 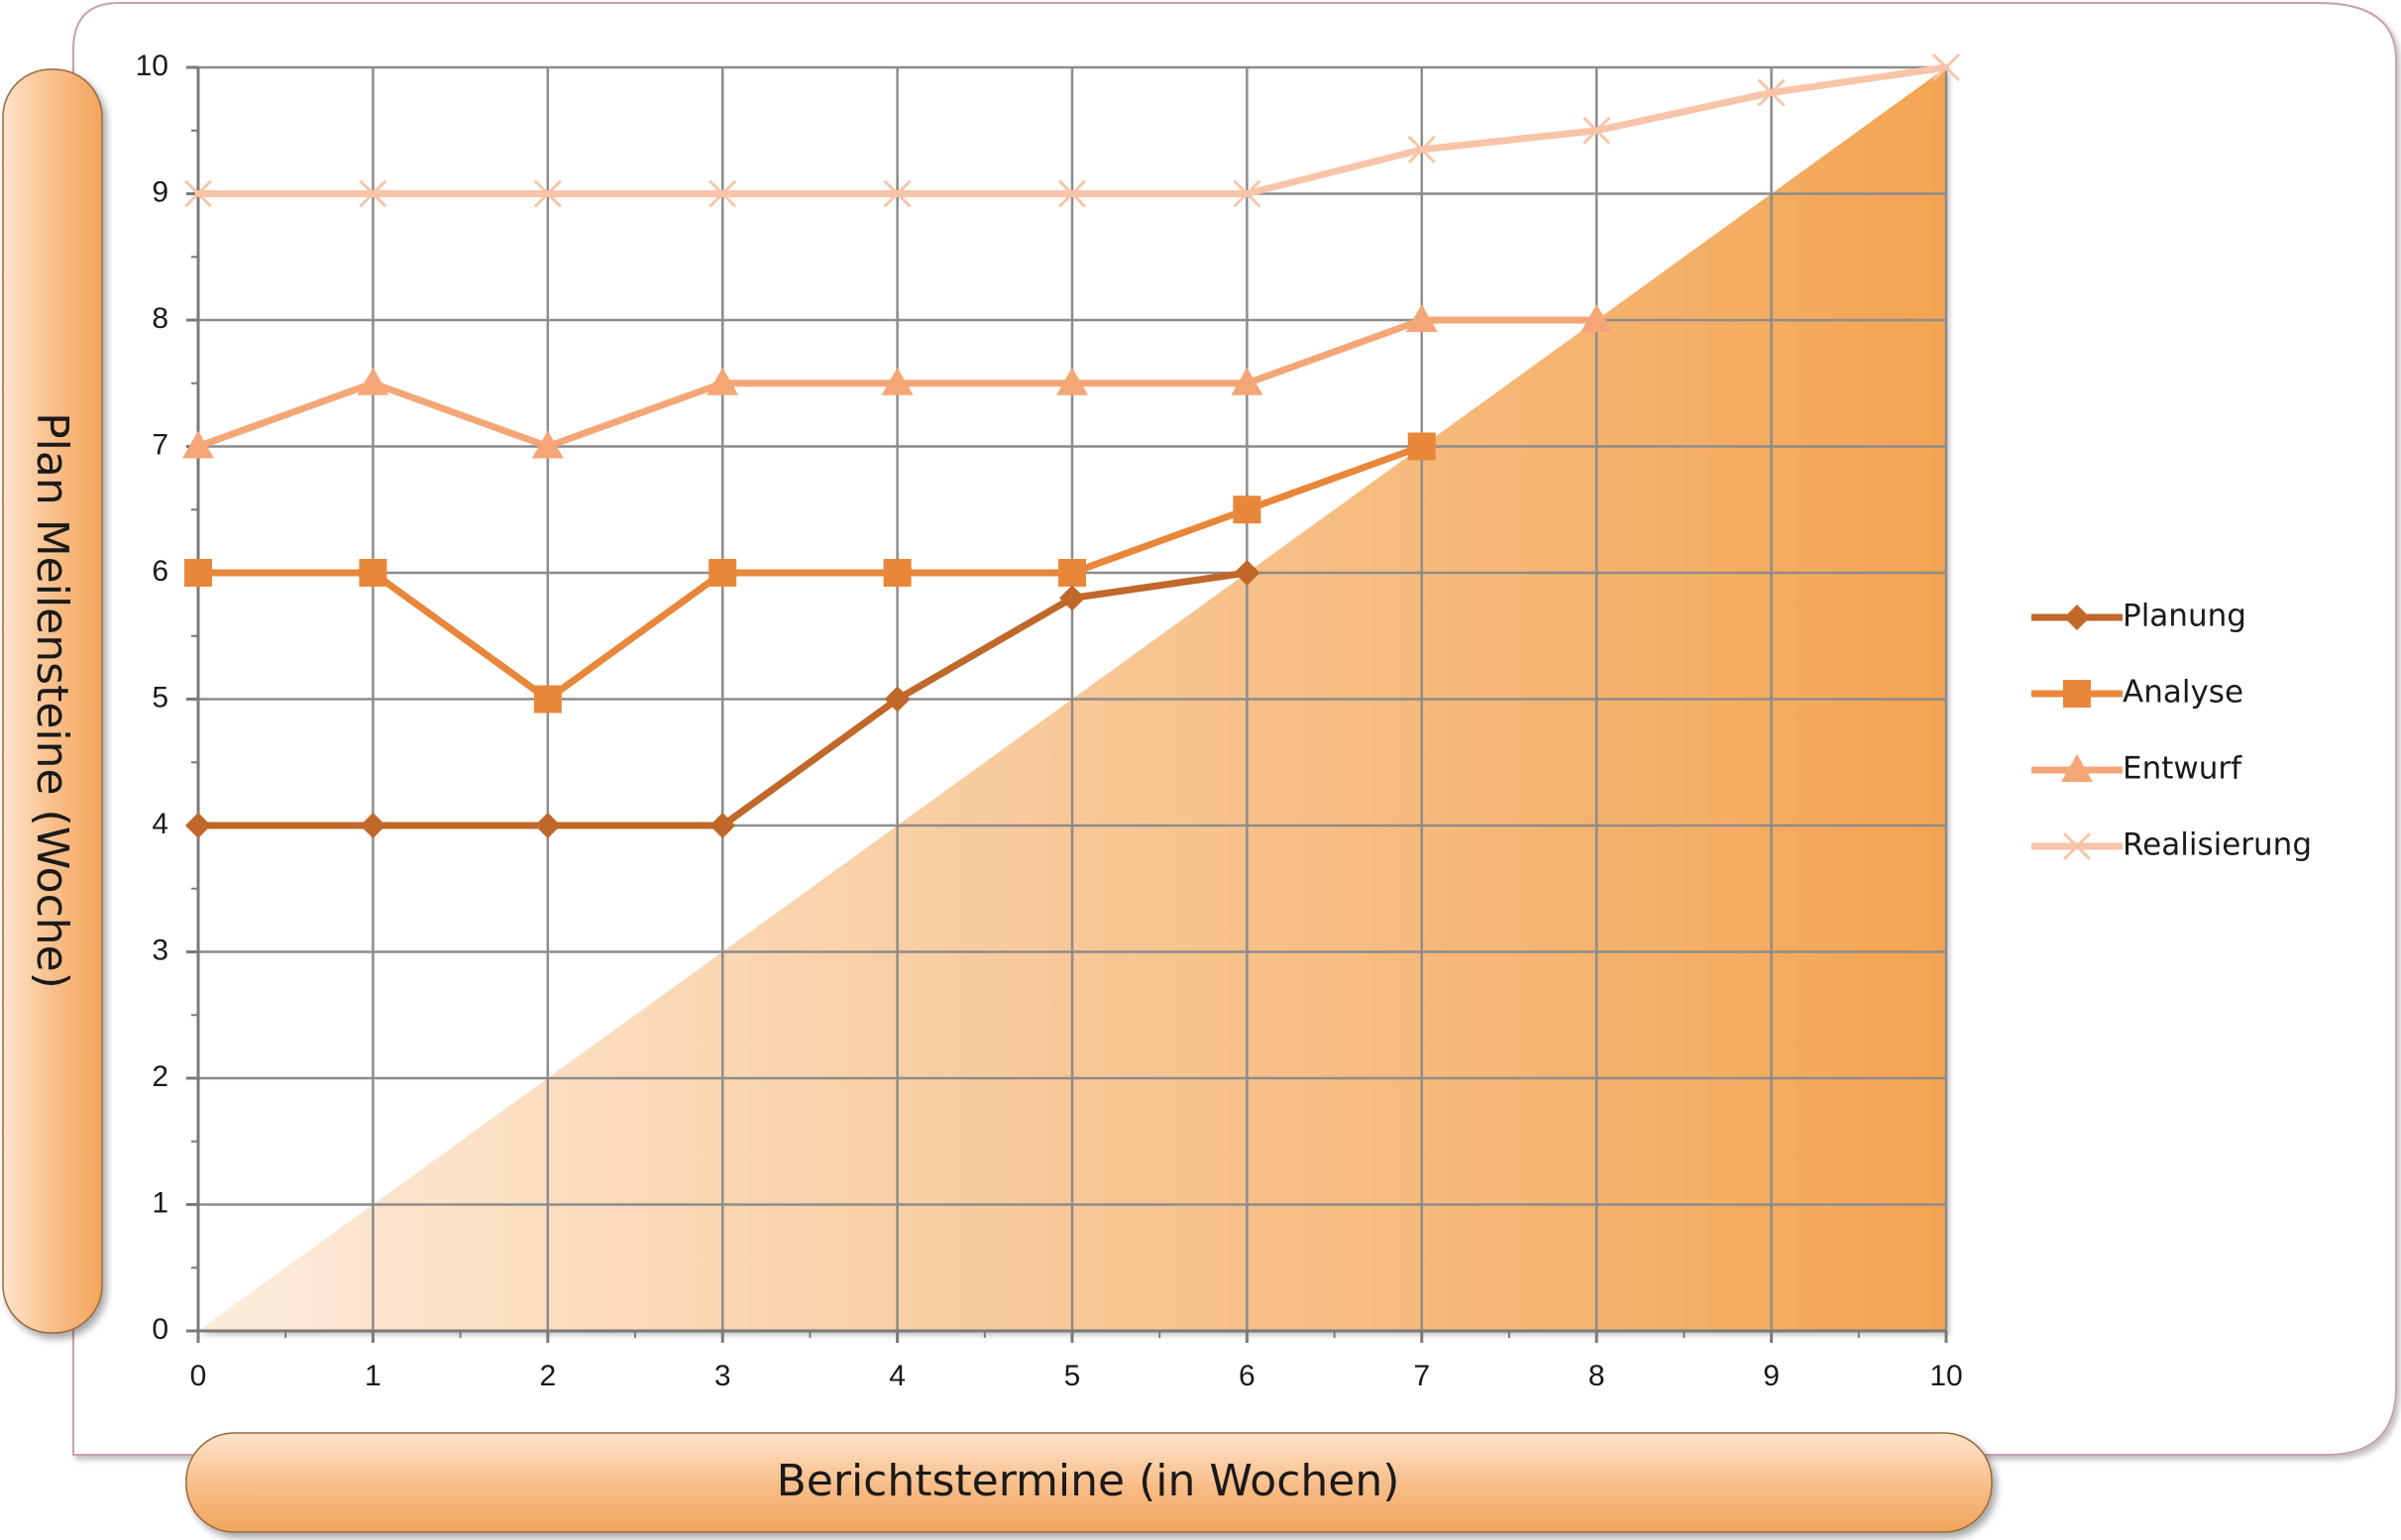 What do you see at coordinates (160, 191) in the screenshot?
I see `y-tick-label: 9` at bounding box center [160, 191].